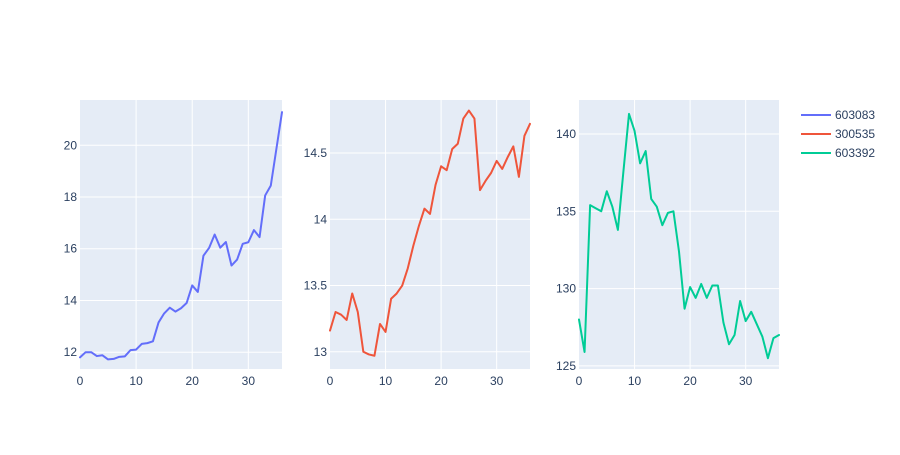 Image resolution: width=900 pixels, height=455 pixels. What do you see at coordinates (71, 249) in the screenshot?
I see `y-tick-label: 16` at bounding box center [71, 249].